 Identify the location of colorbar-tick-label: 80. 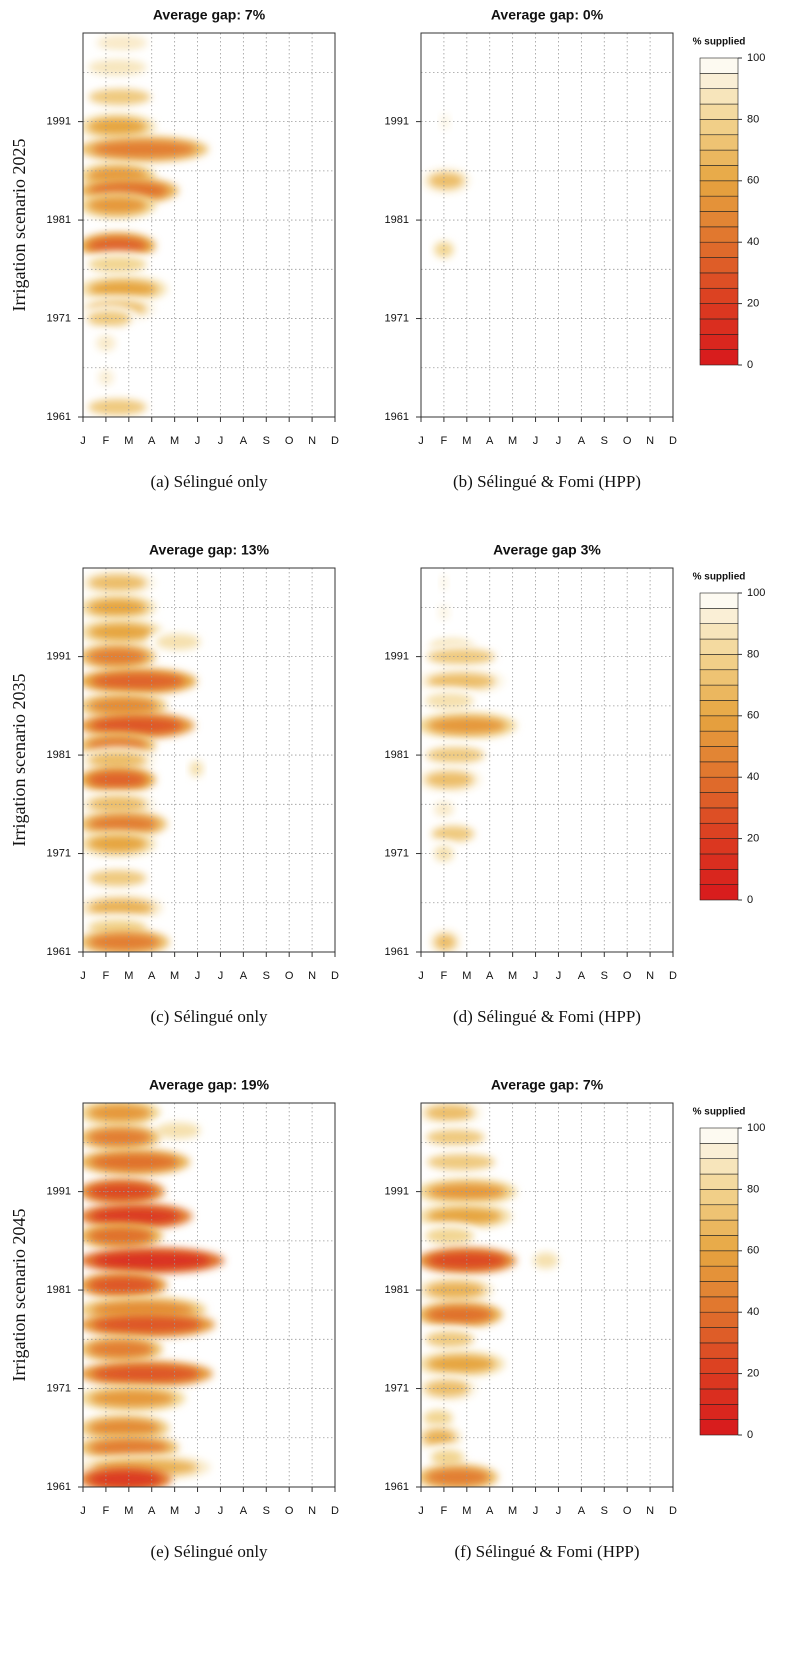
(753, 654).